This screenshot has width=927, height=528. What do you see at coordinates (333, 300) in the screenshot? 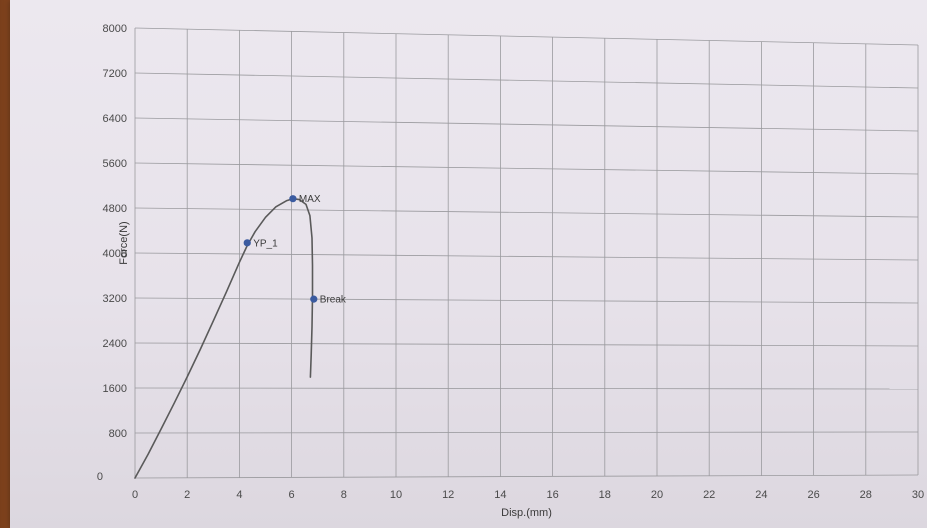
I see `annotation-label: Break` at bounding box center [333, 300].